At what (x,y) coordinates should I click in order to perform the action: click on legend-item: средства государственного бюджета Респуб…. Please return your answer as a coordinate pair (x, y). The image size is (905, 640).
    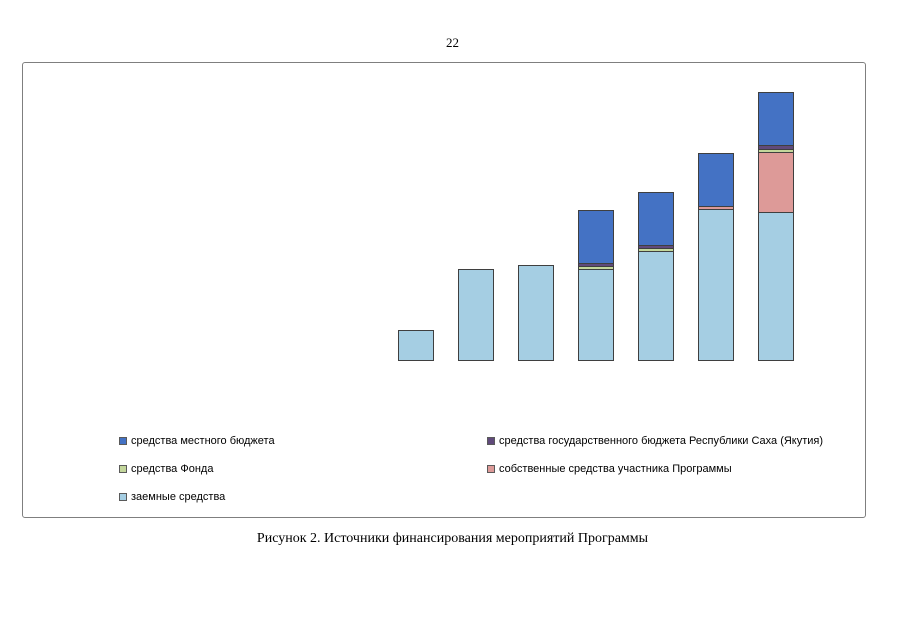
    Looking at the image, I should click on (655, 441).